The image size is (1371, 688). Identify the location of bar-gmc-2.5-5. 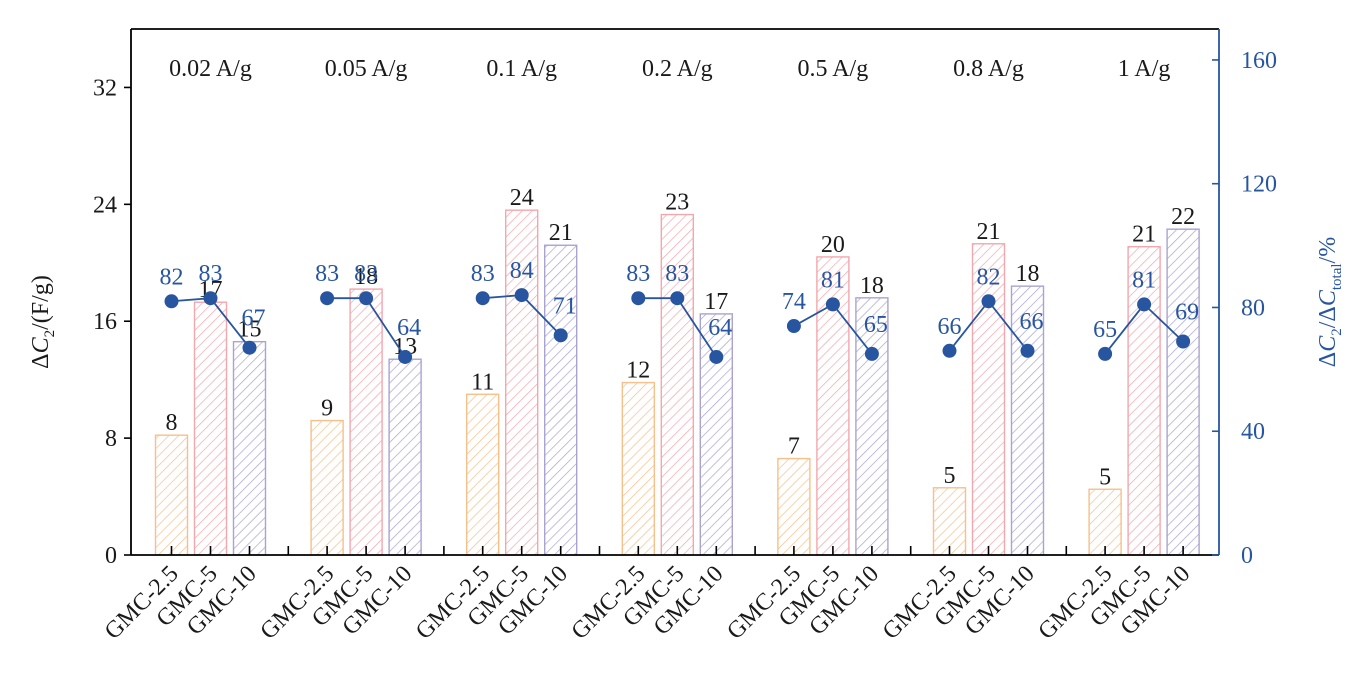
(794, 506).